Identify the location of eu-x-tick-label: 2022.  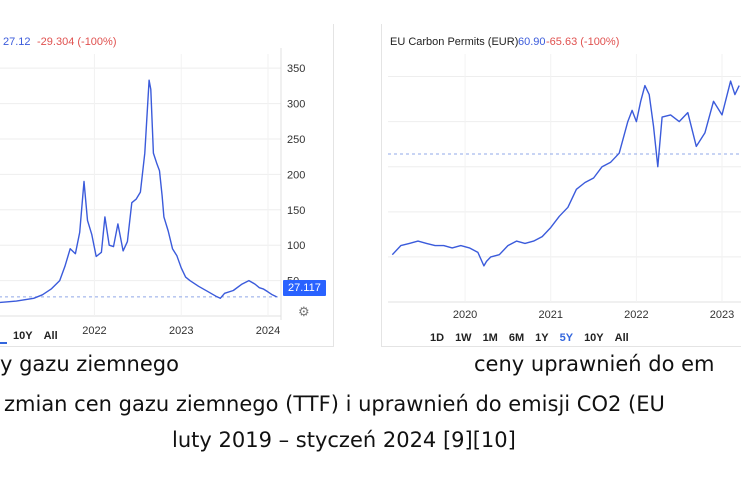
(636, 315).